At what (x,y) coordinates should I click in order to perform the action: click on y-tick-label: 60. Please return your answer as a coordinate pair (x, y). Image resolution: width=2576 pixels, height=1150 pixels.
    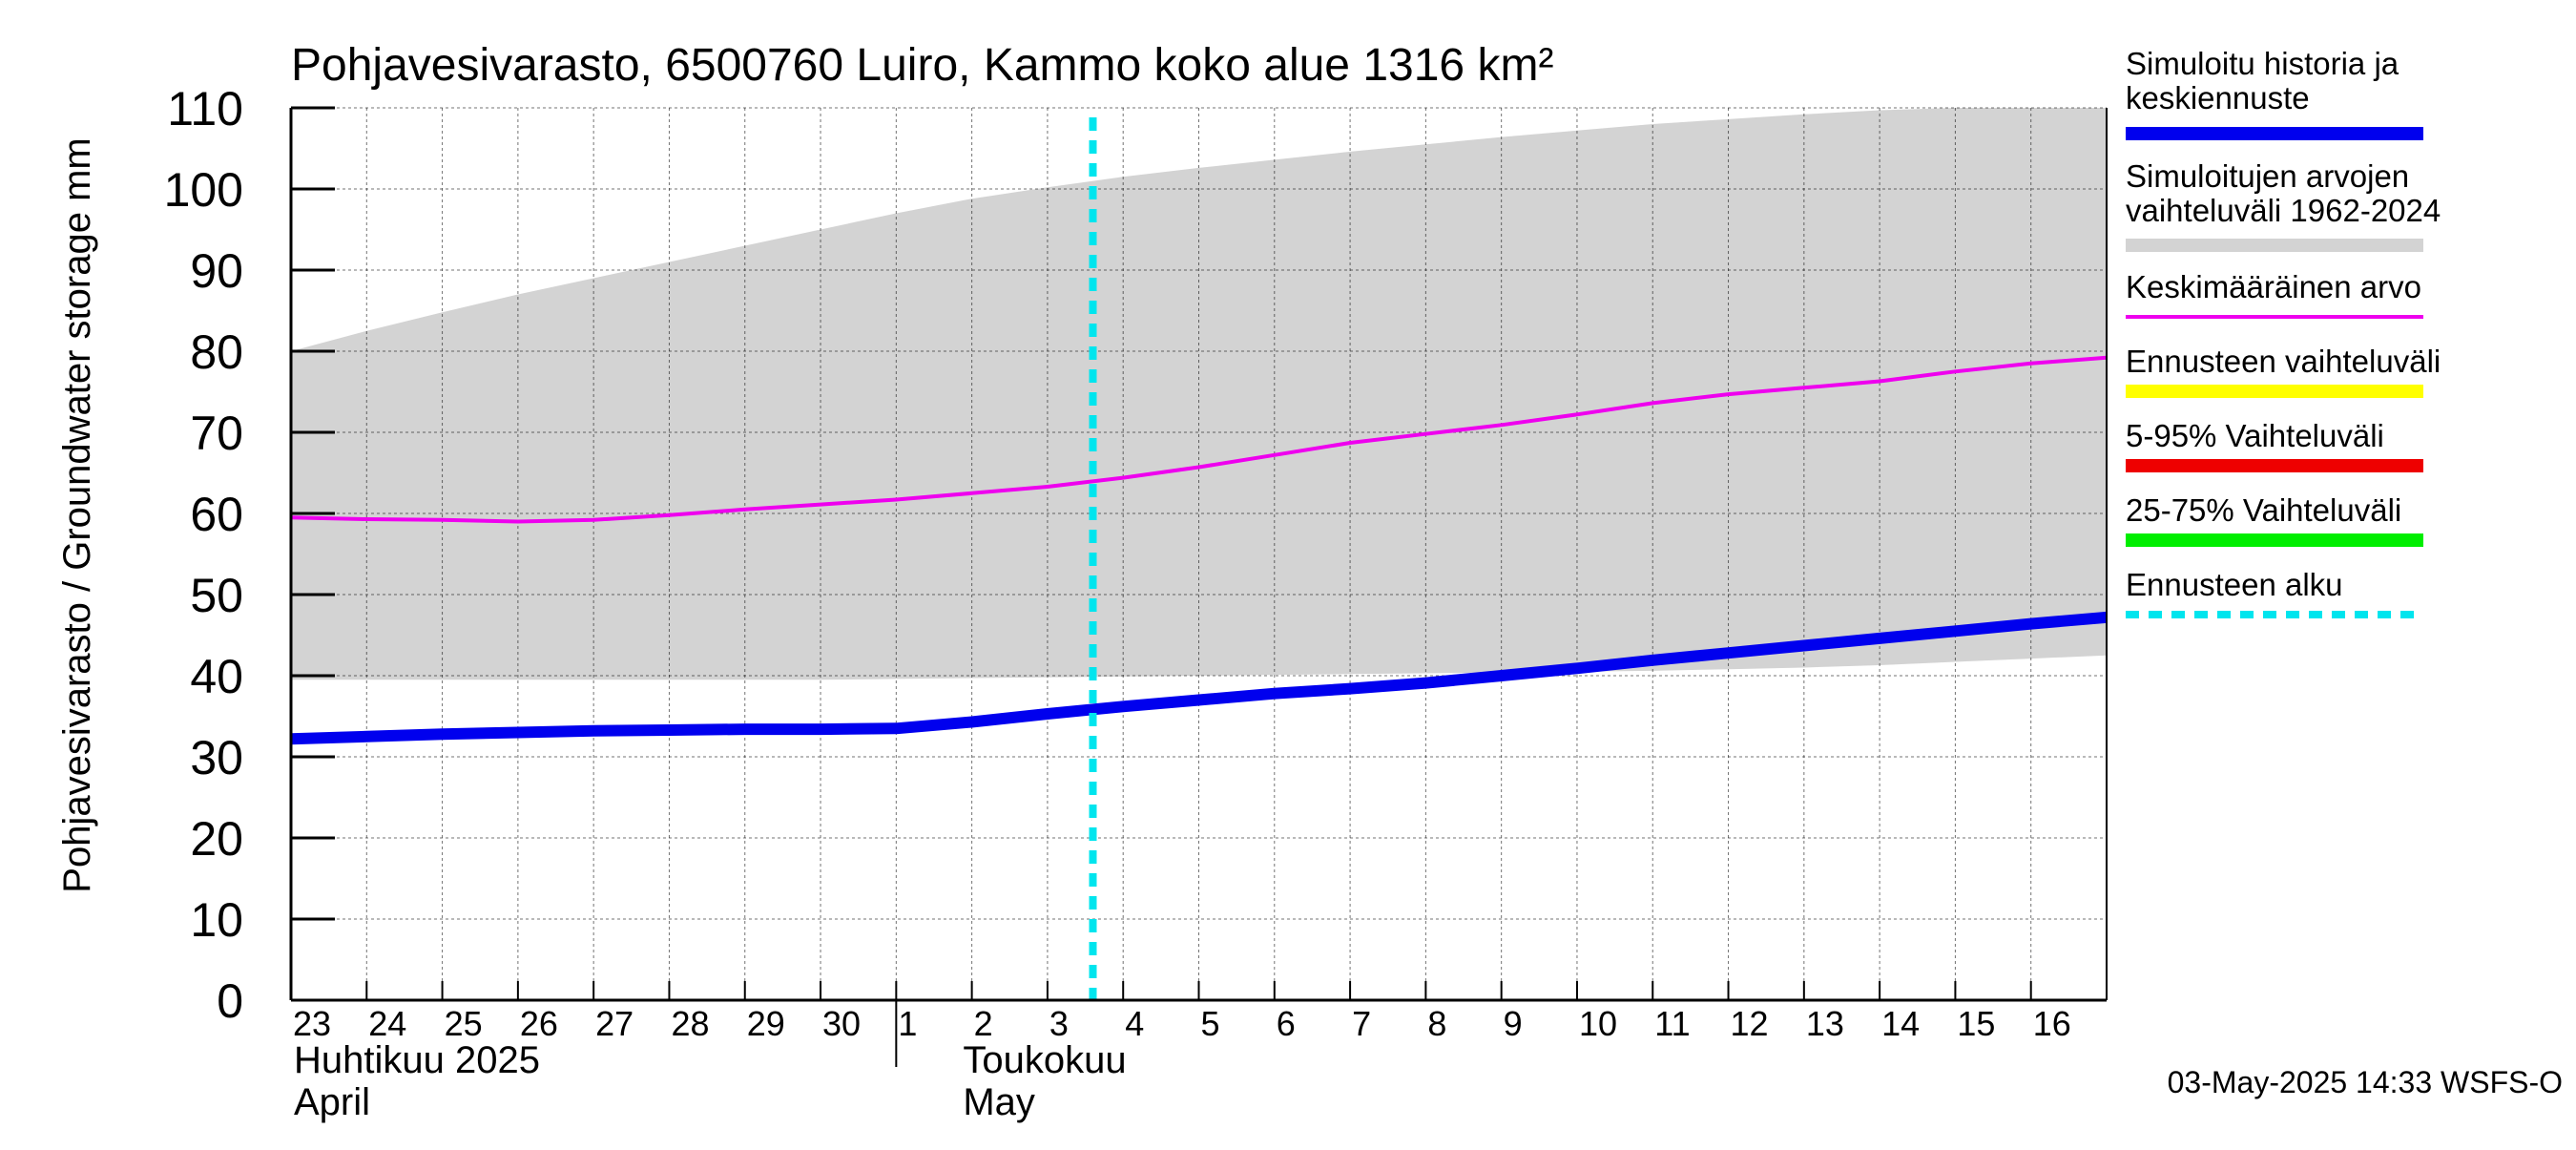
    Looking at the image, I should click on (216, 514).